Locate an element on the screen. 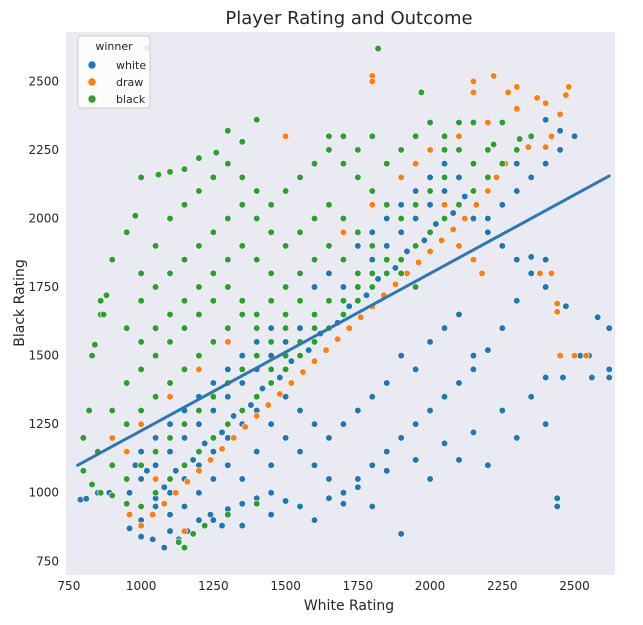 The width and height of the screenshot is (643, 625). x-tick-label-1500: 1500 is located at coordinates (285, 586).